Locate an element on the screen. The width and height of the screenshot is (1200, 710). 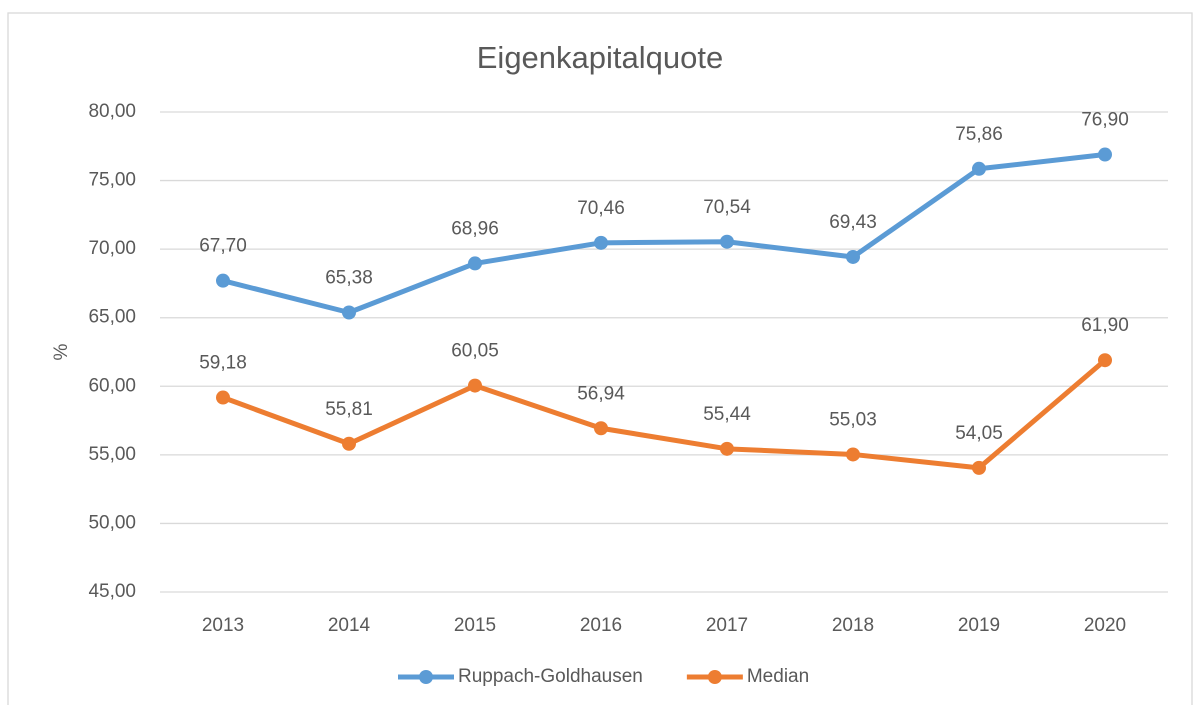
data-label: 55,03 is located at coordinates (853, 419).